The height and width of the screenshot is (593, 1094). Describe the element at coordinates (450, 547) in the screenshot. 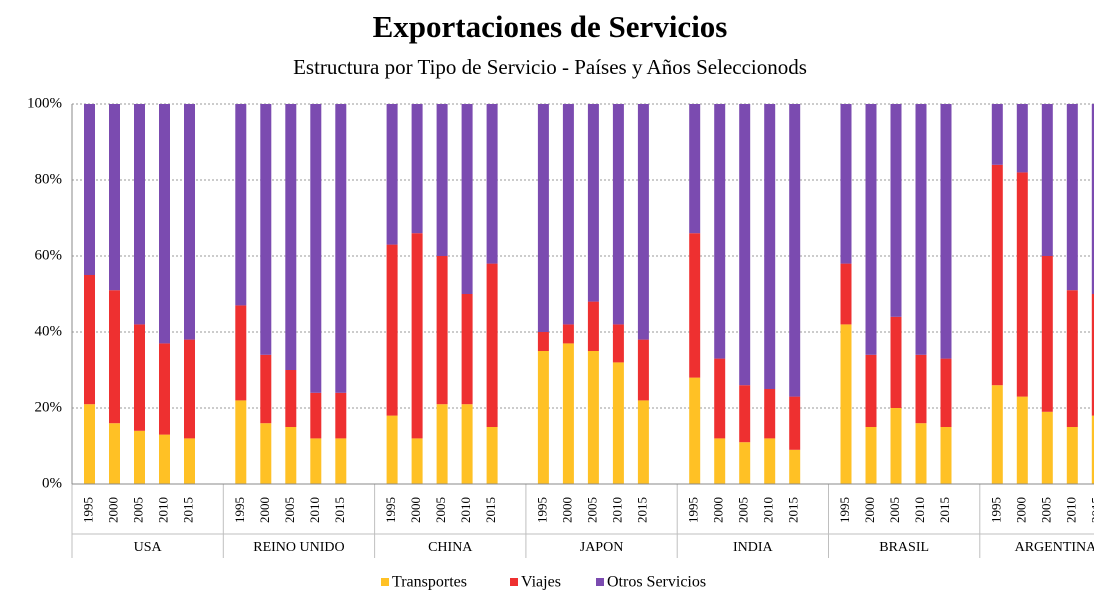

I see `group-label: CHINA` at that location.